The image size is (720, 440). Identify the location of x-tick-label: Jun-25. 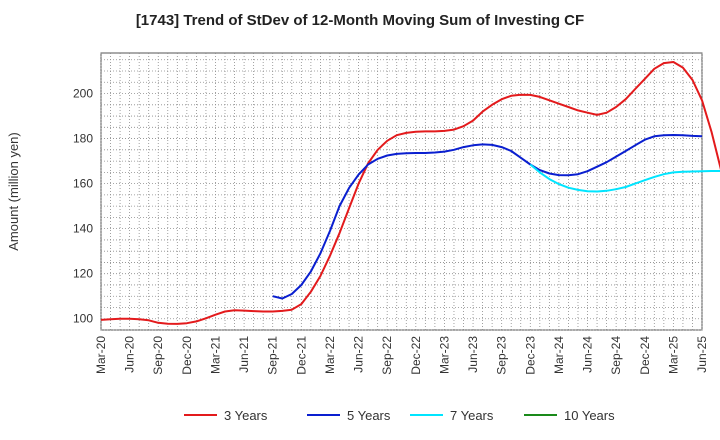
(702, 354).